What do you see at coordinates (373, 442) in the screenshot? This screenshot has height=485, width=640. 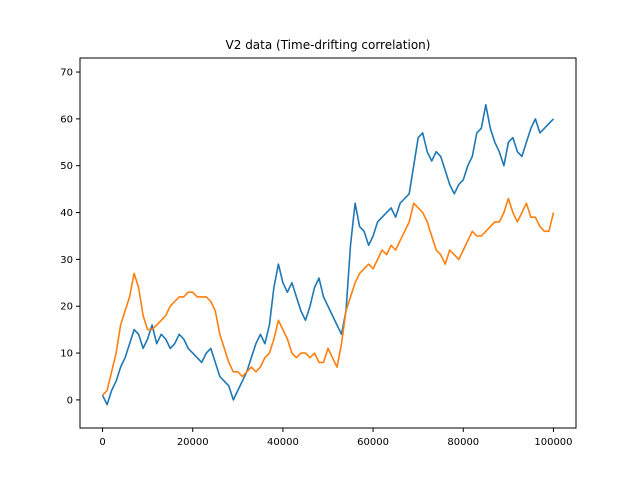 I see `x-tick-label: 60000` at bounding box center [373, 442].